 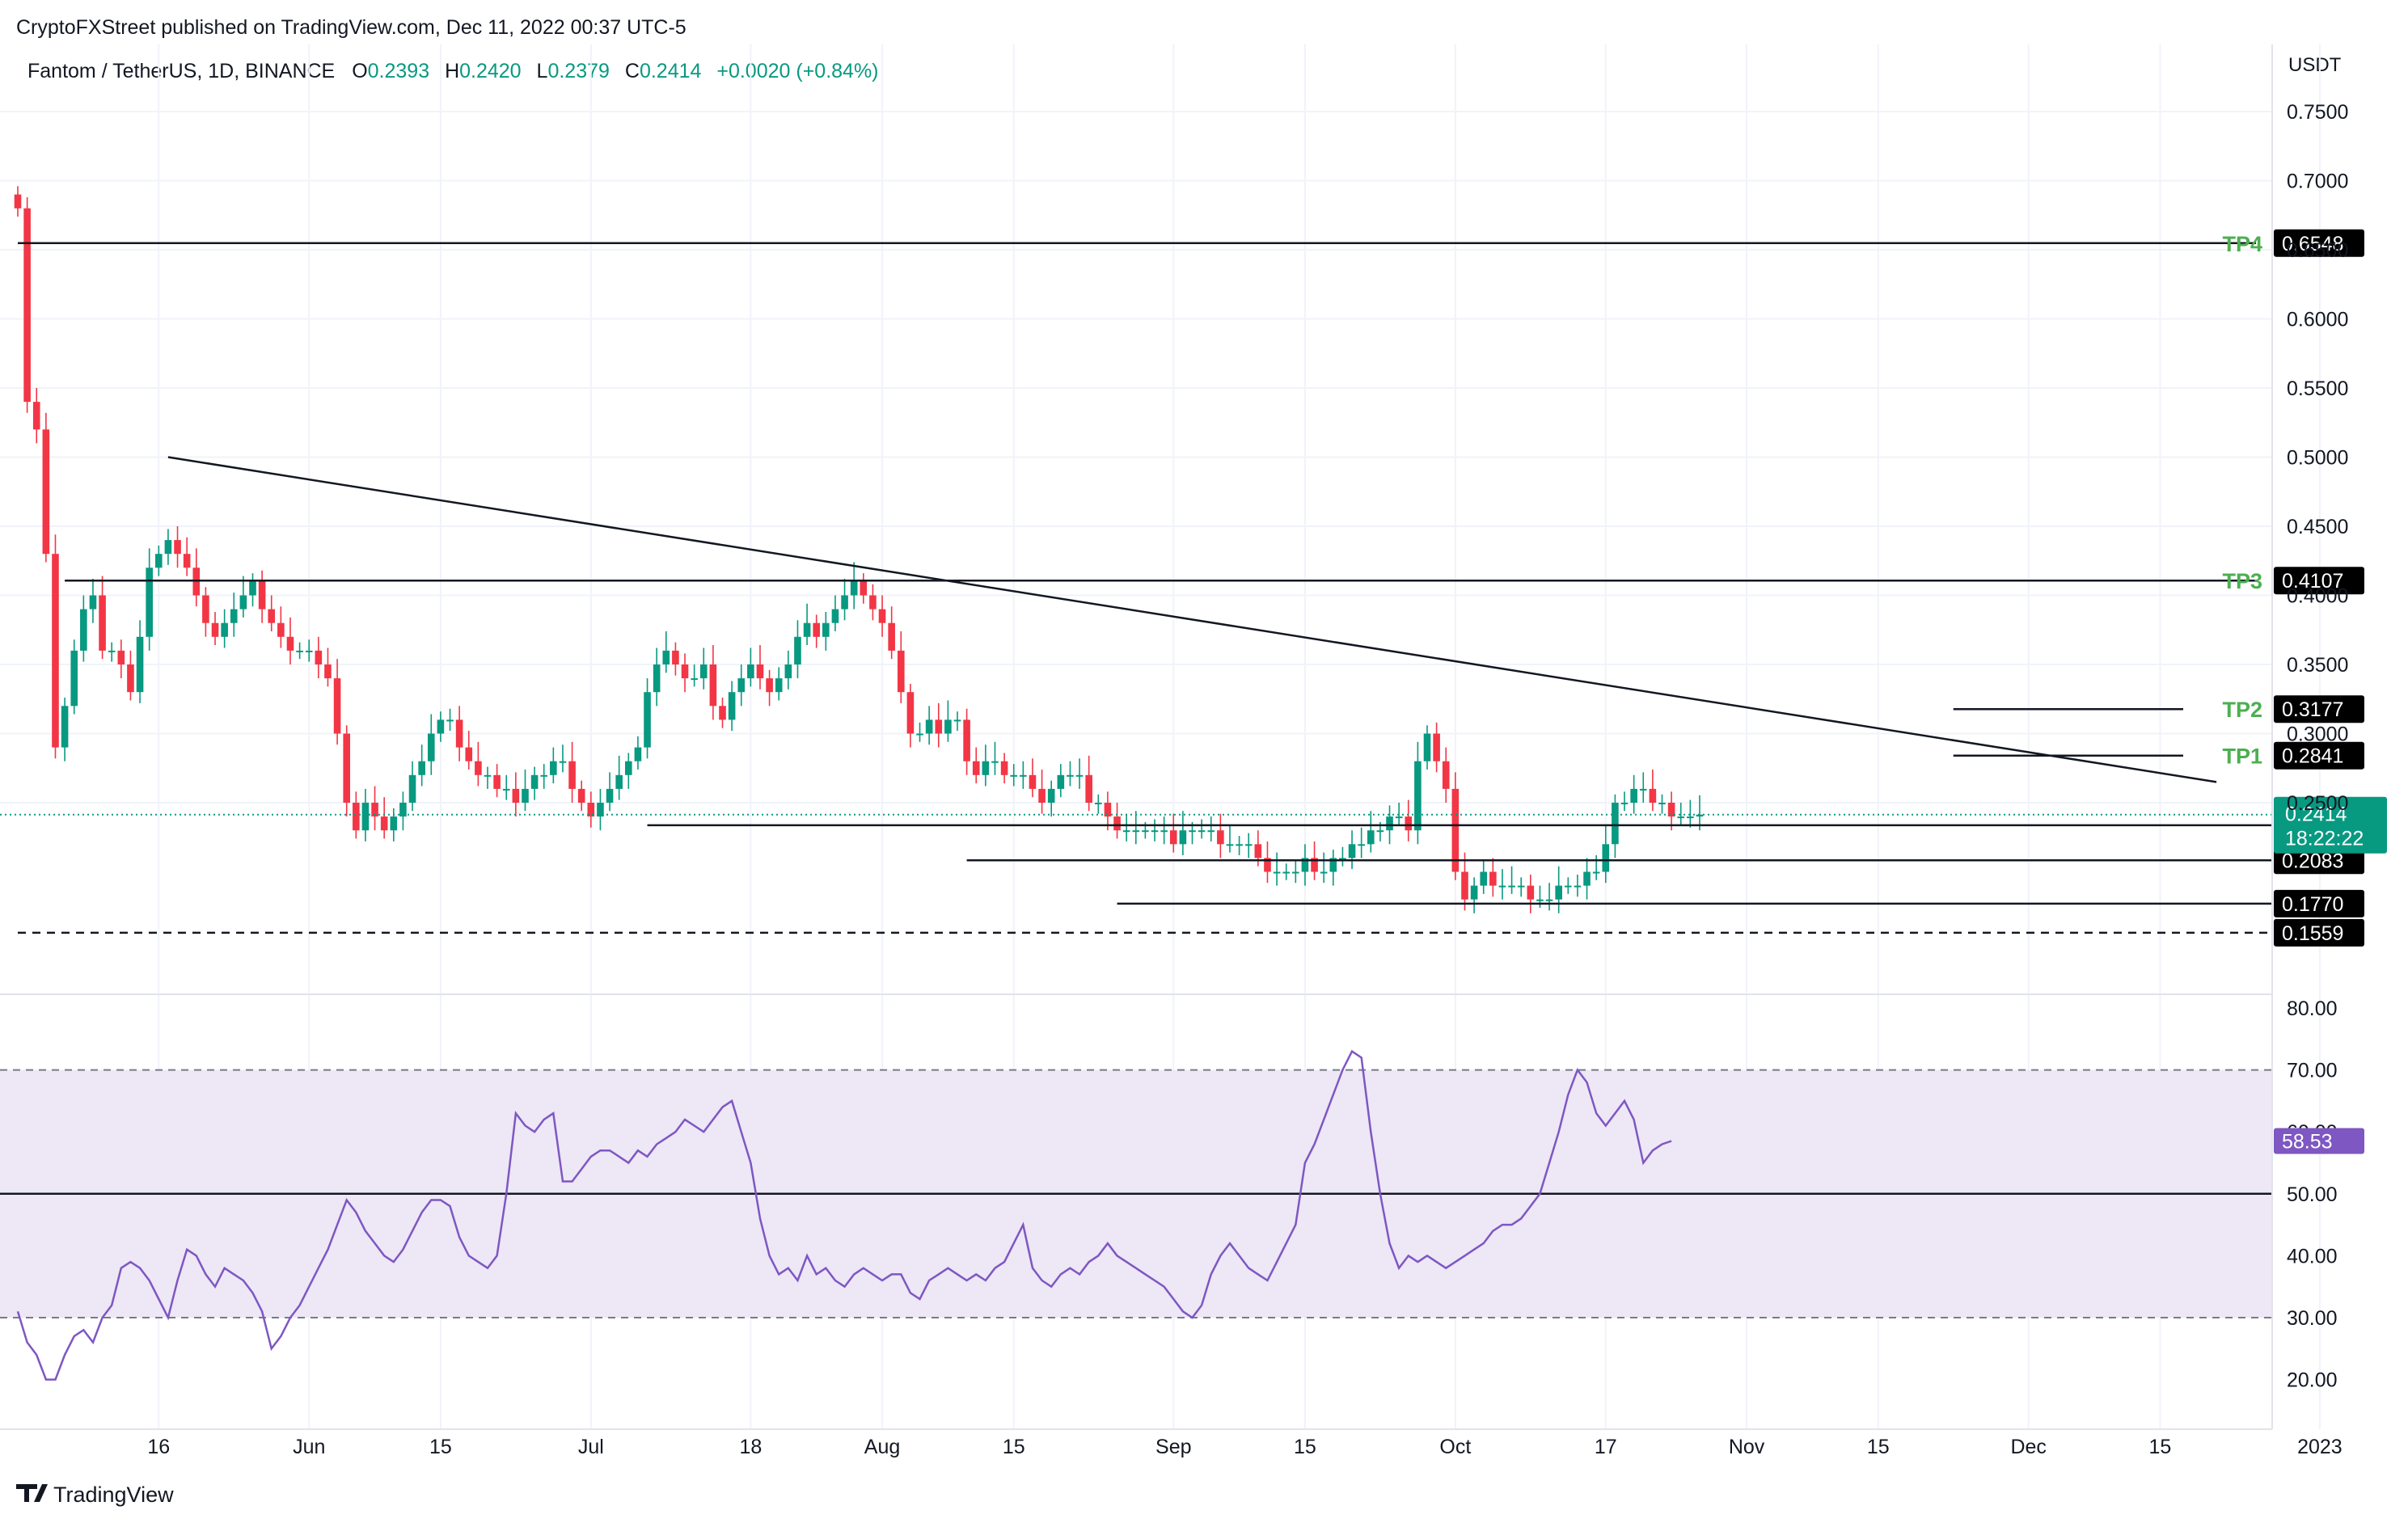 I want to click on open-value: 0.2393, so click(x=398, y=71).